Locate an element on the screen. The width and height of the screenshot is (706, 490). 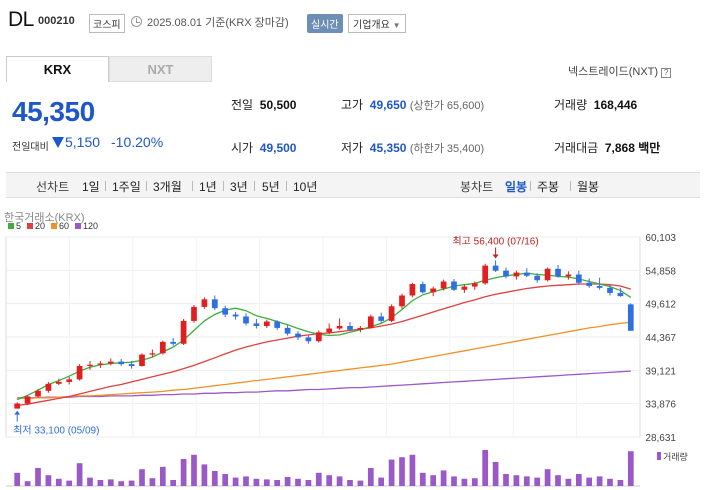
change-percent: -10.20% is located at coordinates (137, 142).